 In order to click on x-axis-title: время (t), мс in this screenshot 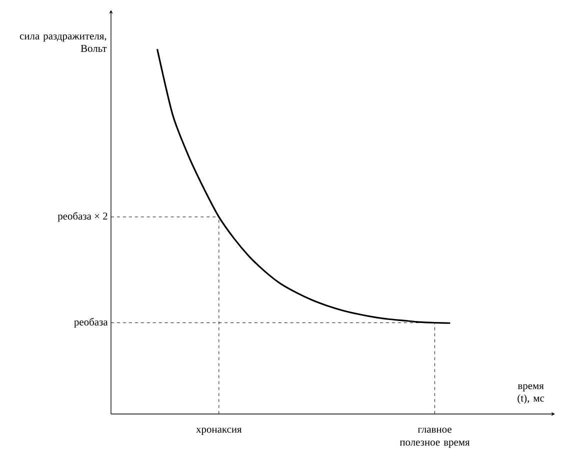, I will do `click(531, 394)`.